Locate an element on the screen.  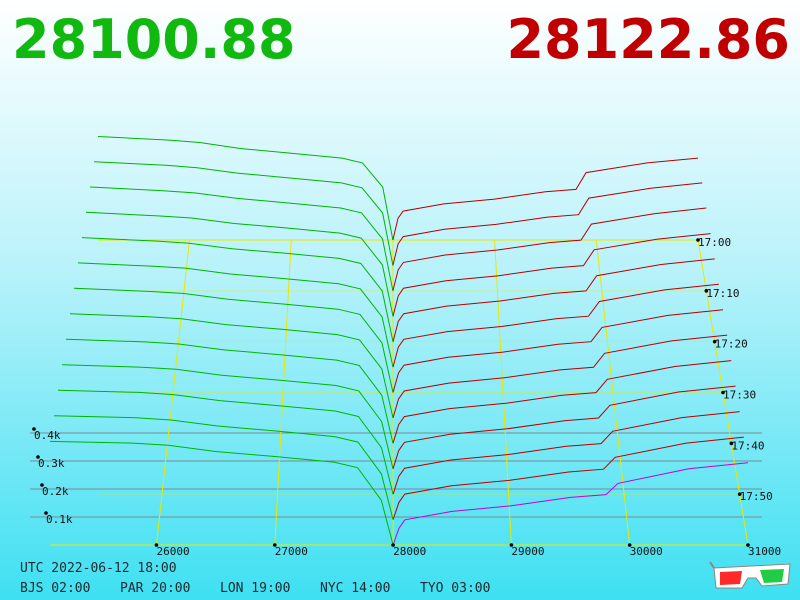
zone-time: NYC 14:00 is located at coordinates (355, 588).